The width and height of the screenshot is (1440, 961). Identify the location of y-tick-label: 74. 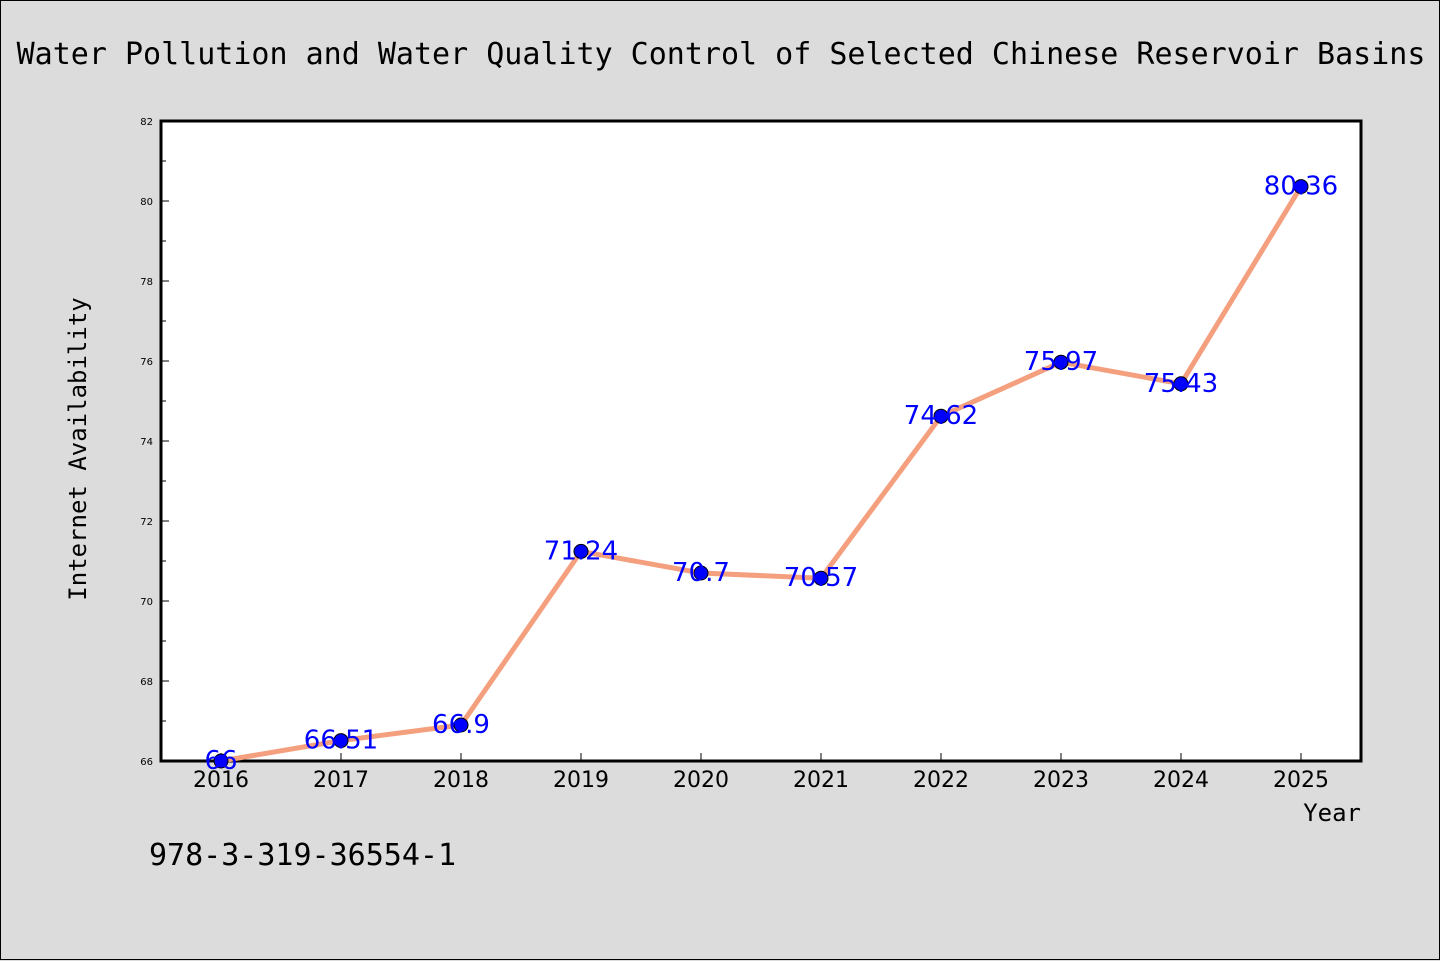
(146, 442).